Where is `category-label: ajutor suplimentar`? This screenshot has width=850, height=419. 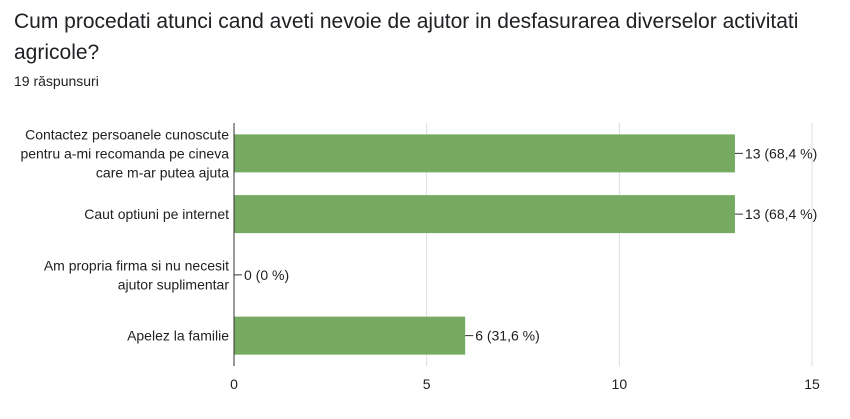
category-label: ajutor suplimentar is located at coordinates (174, 284).